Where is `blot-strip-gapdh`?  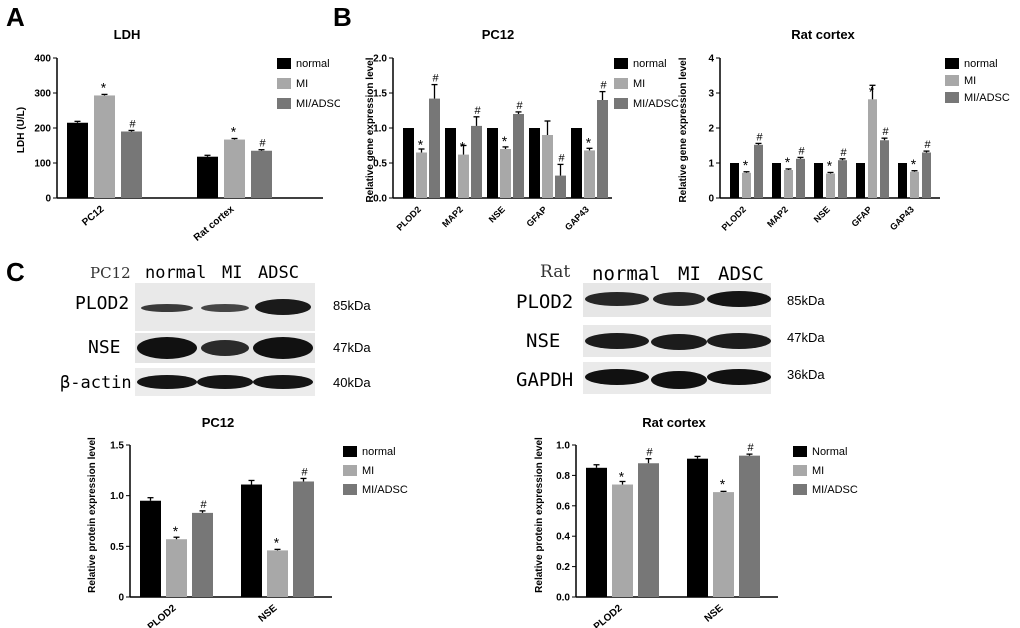 blot-strip-gapdh is located at coordinates (677, 378).